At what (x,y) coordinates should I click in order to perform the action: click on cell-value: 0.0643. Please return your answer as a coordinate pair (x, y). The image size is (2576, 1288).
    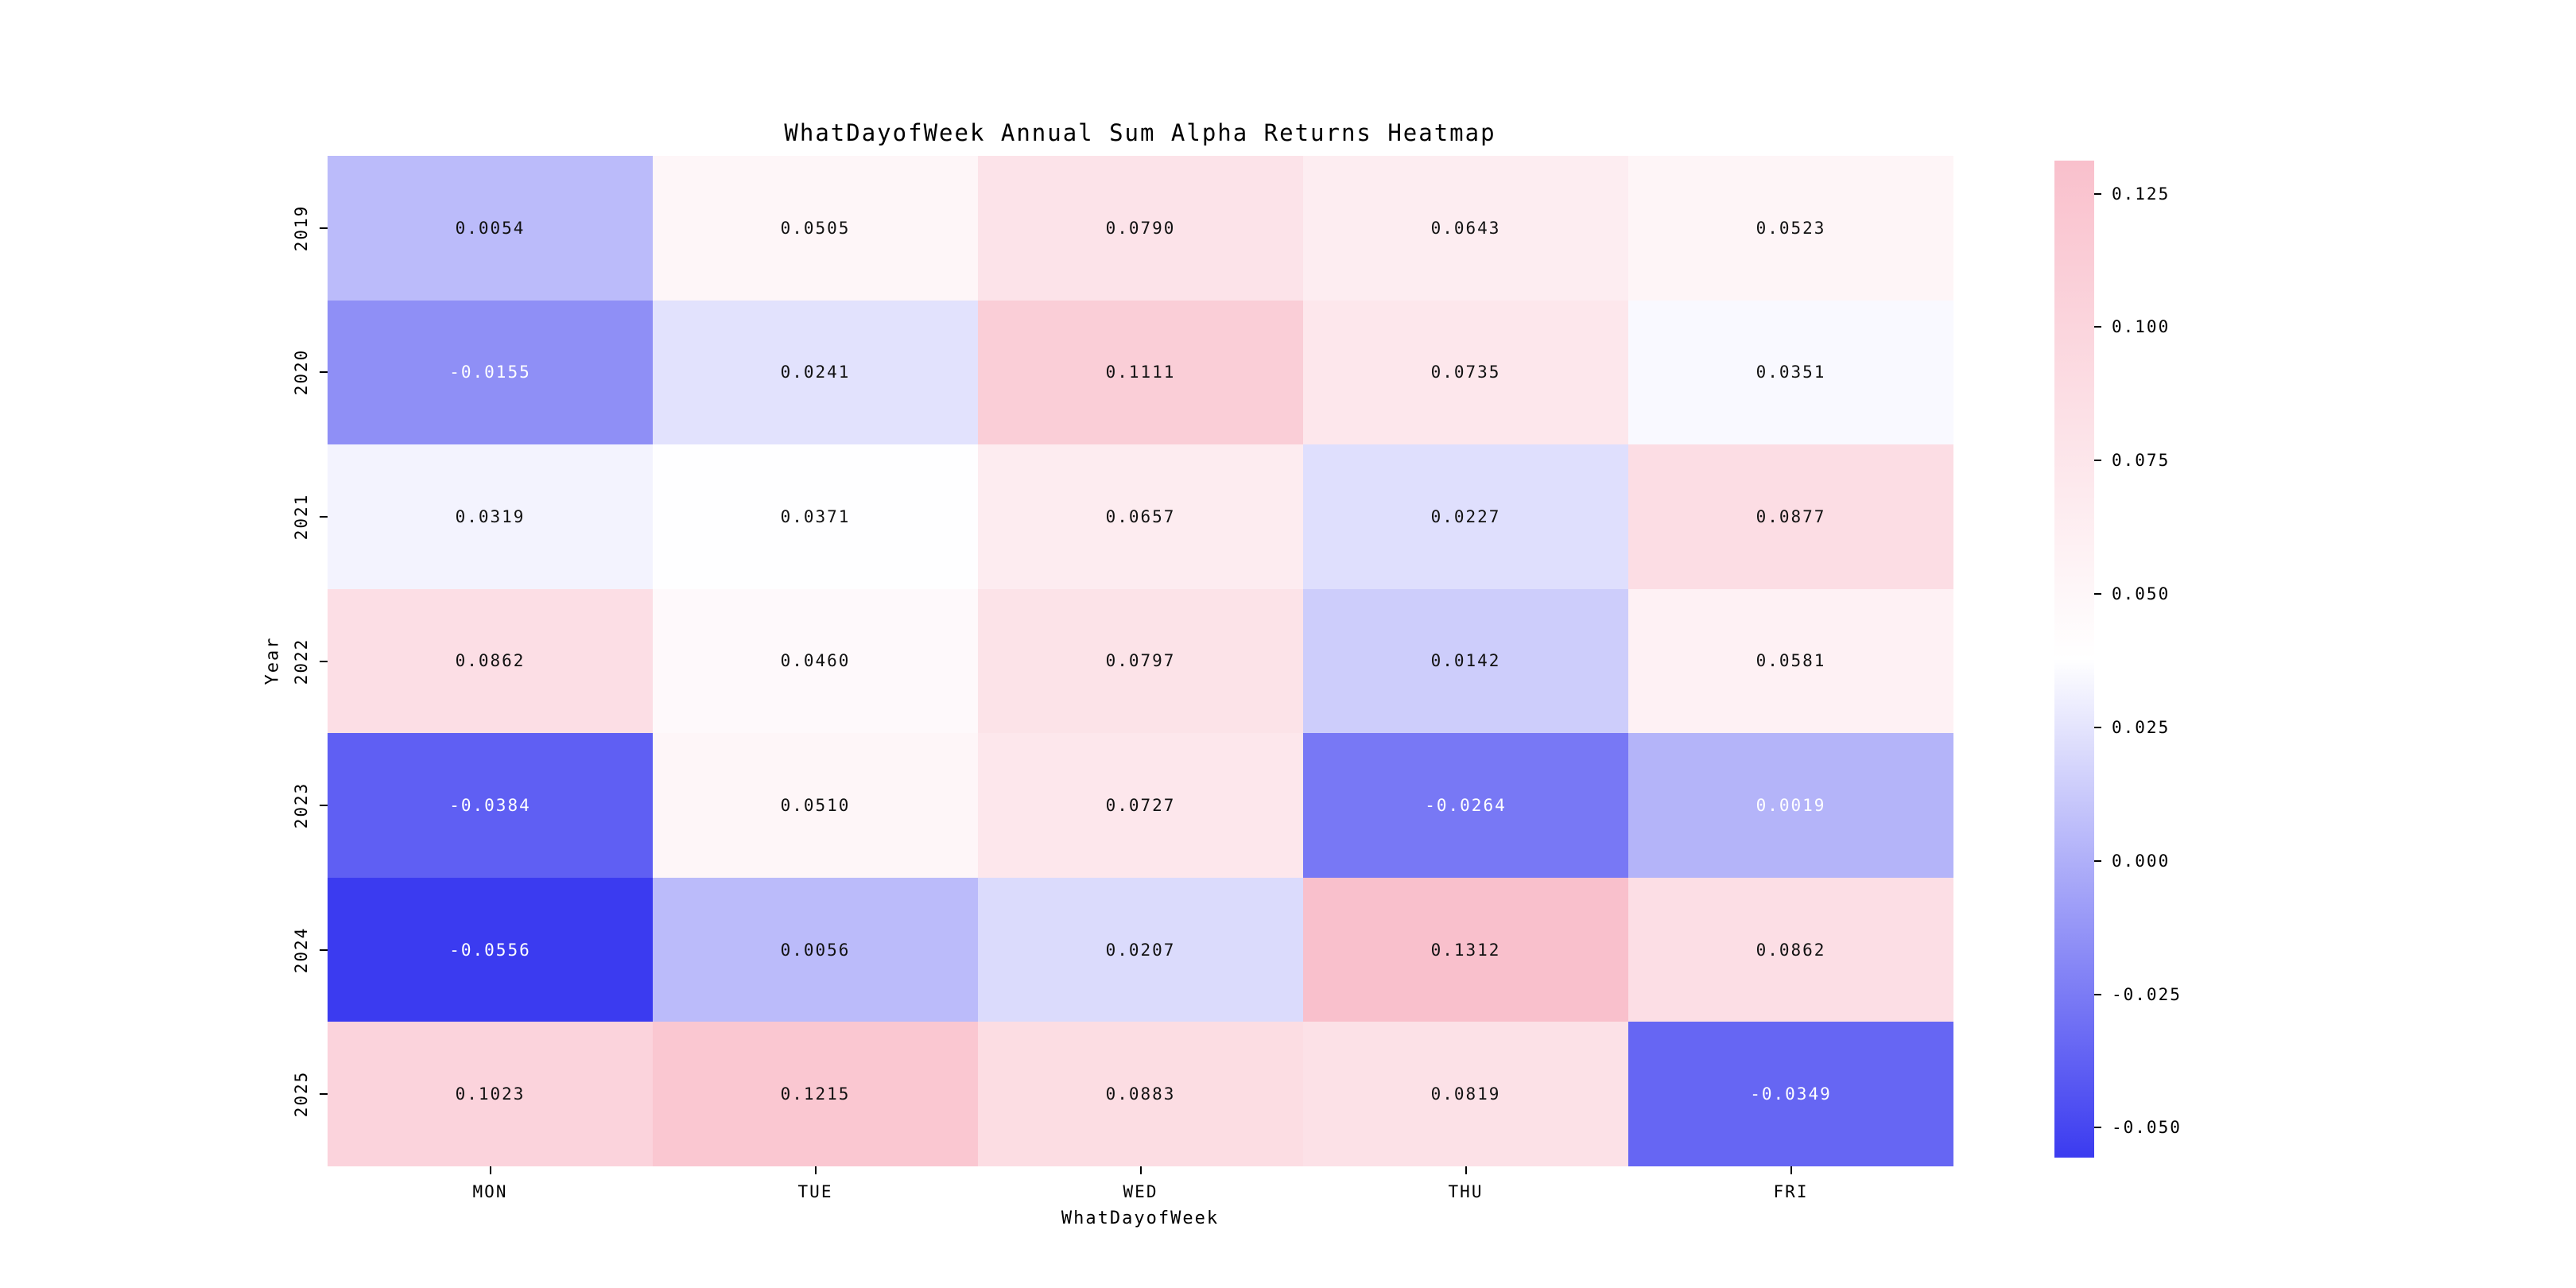
    Looking at the image, I should click on (1465, 228).